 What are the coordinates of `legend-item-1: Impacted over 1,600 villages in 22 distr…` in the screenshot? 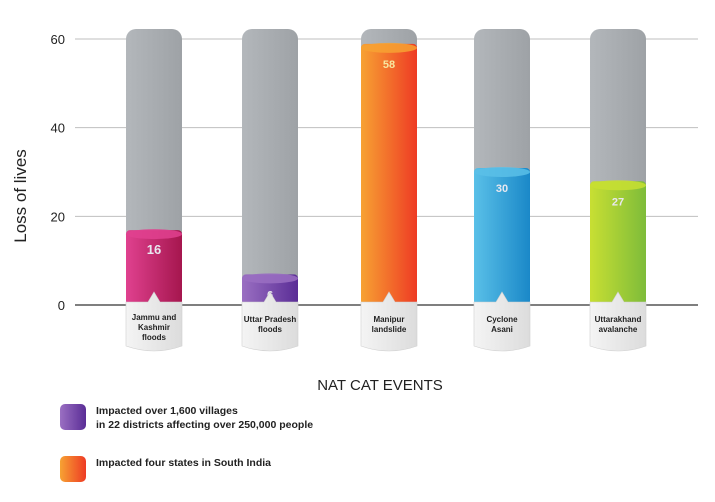 It's located at (186, 418).